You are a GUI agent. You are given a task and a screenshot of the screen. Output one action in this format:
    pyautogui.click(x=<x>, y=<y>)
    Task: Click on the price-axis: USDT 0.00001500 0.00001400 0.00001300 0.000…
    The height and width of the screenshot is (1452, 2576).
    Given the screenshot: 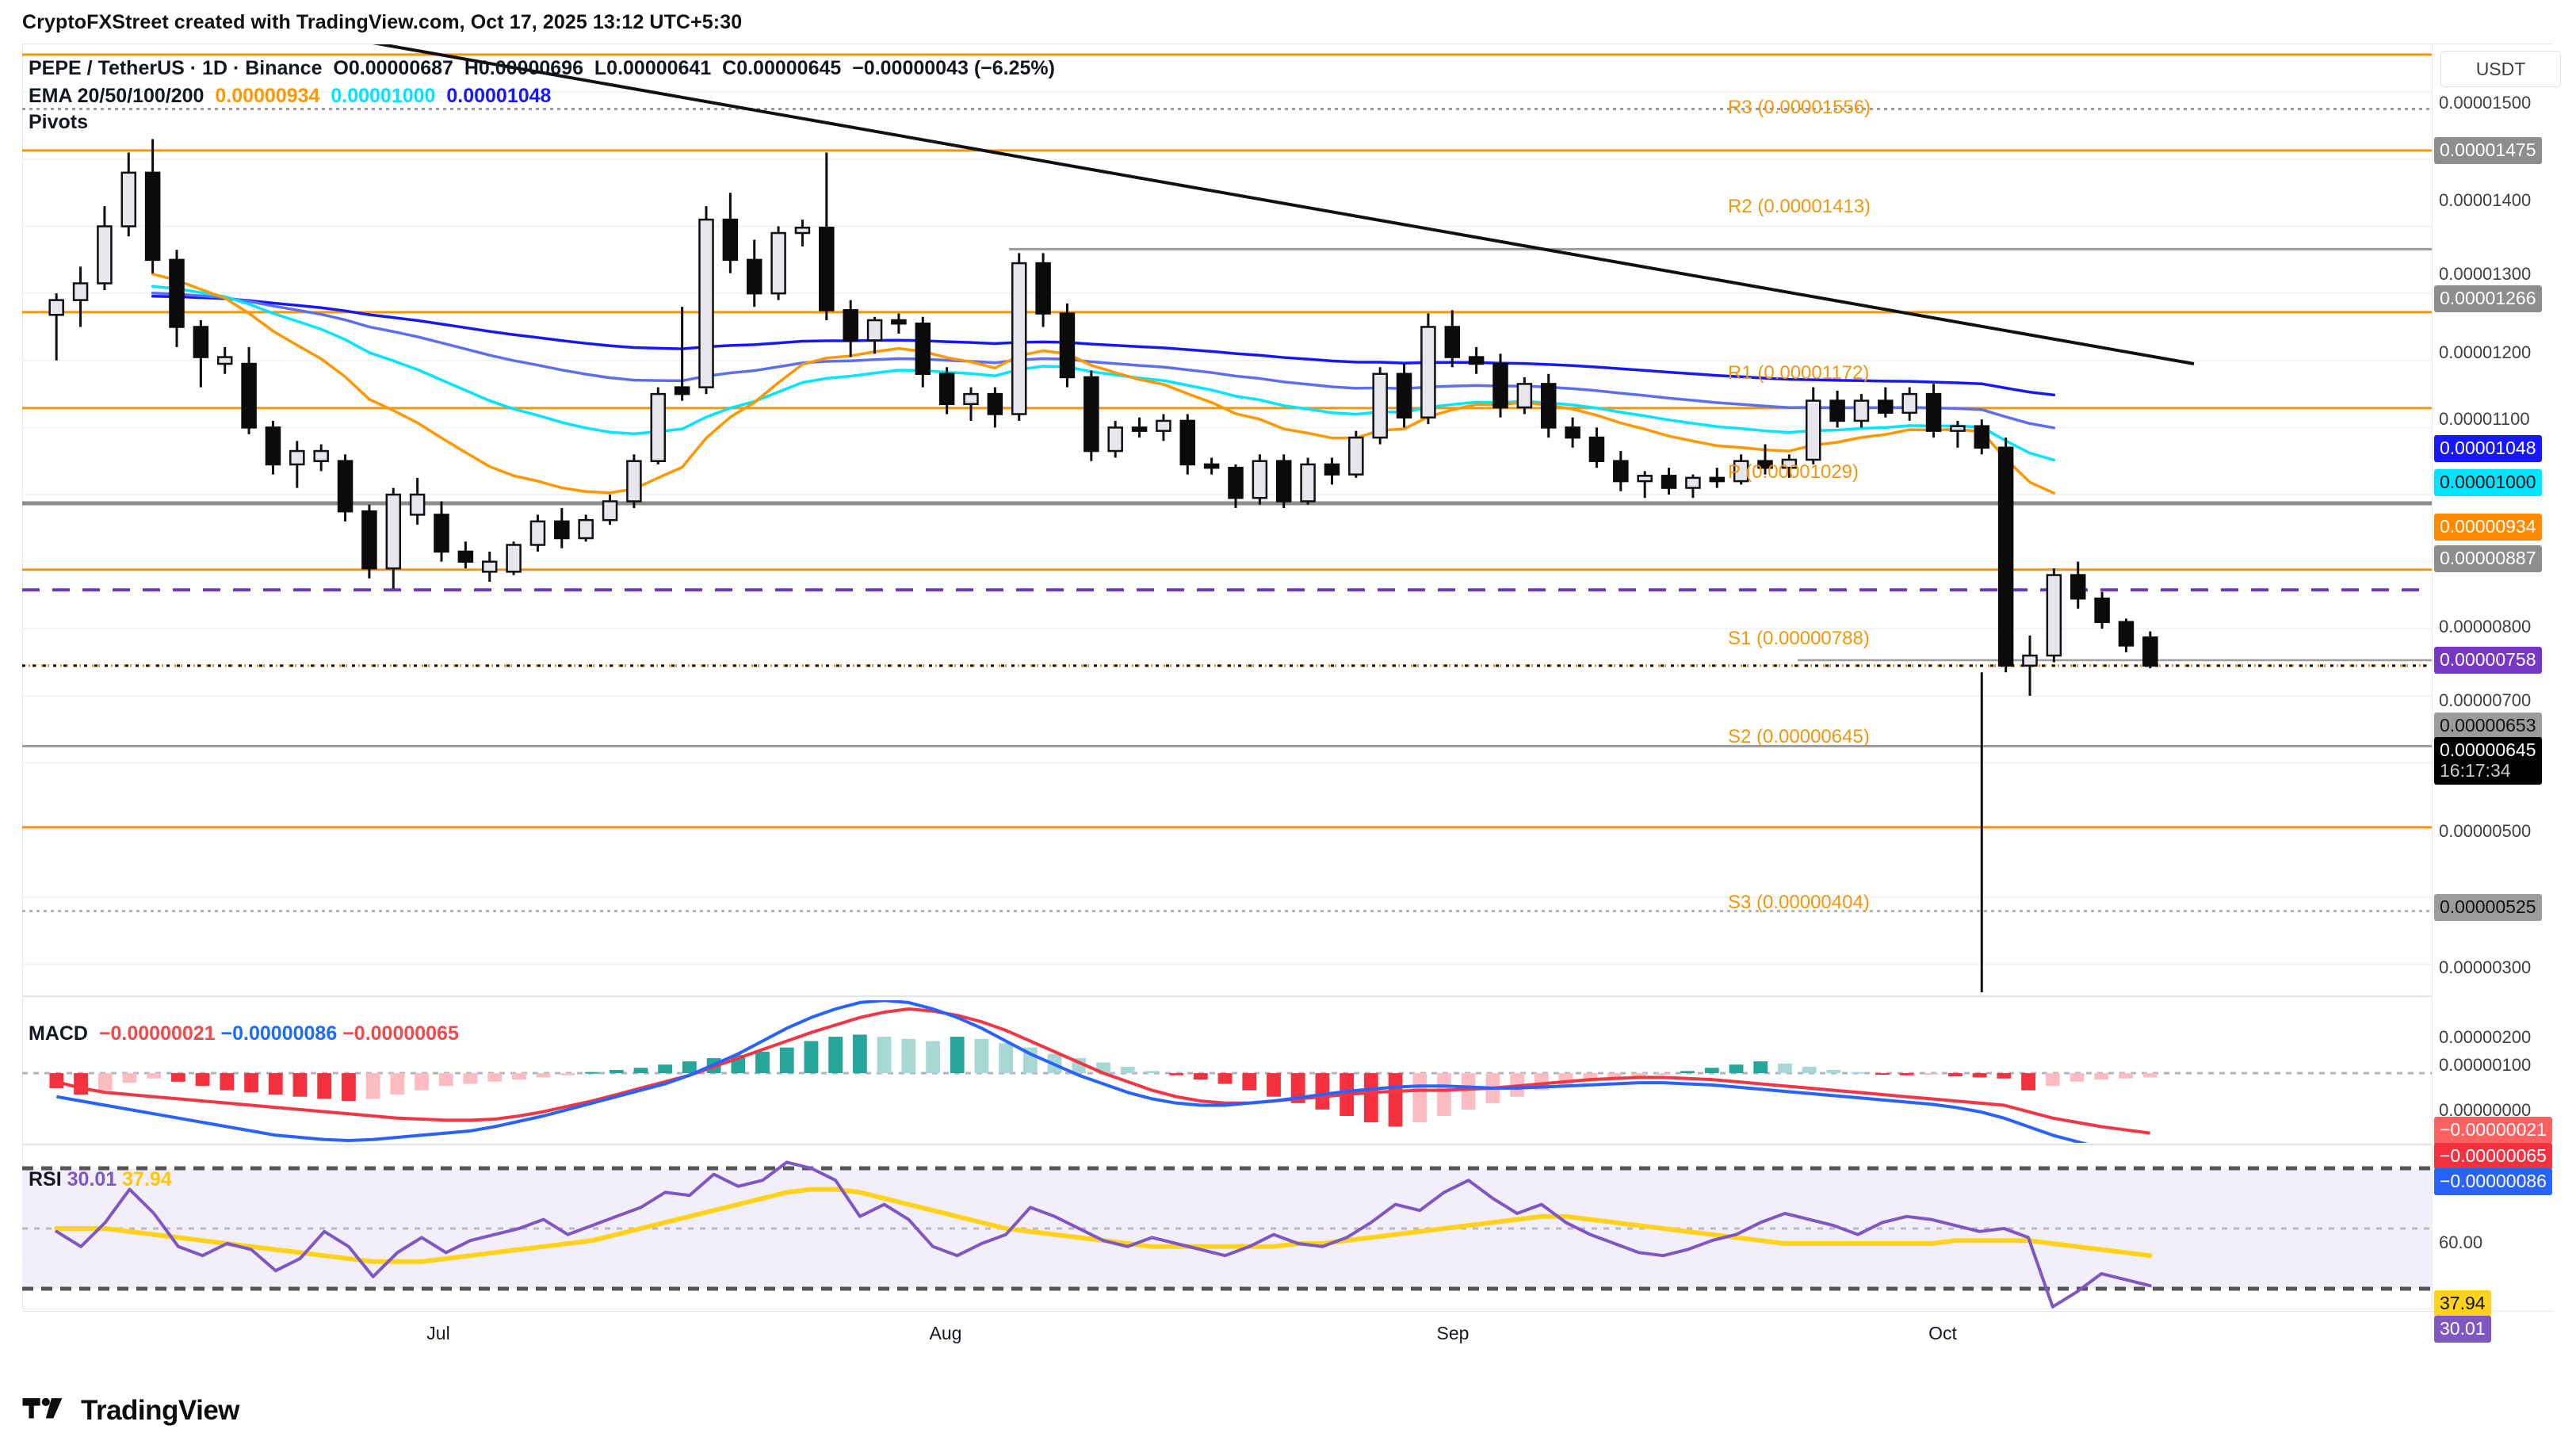 What is the action you would take?
    pyautogui.click(x=2503, y=693)
    